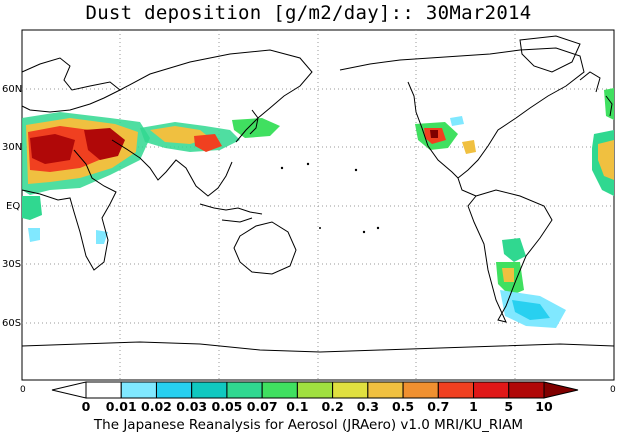 Image resolution: width=617 pixels, height=438 pixels. Describe the element at coordinates (333, 406) in the screenshot. I see `colorbar-tick-label: 0.2` at that location.